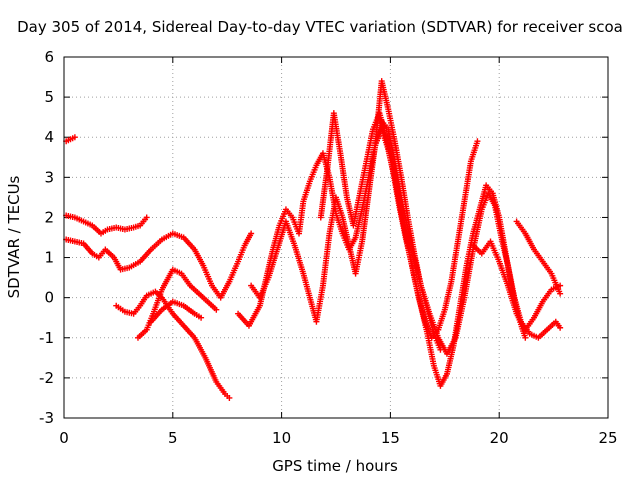 This screenshot has height=480, width=640. I want to click on y-tick-label: 3, so click(49, 177).